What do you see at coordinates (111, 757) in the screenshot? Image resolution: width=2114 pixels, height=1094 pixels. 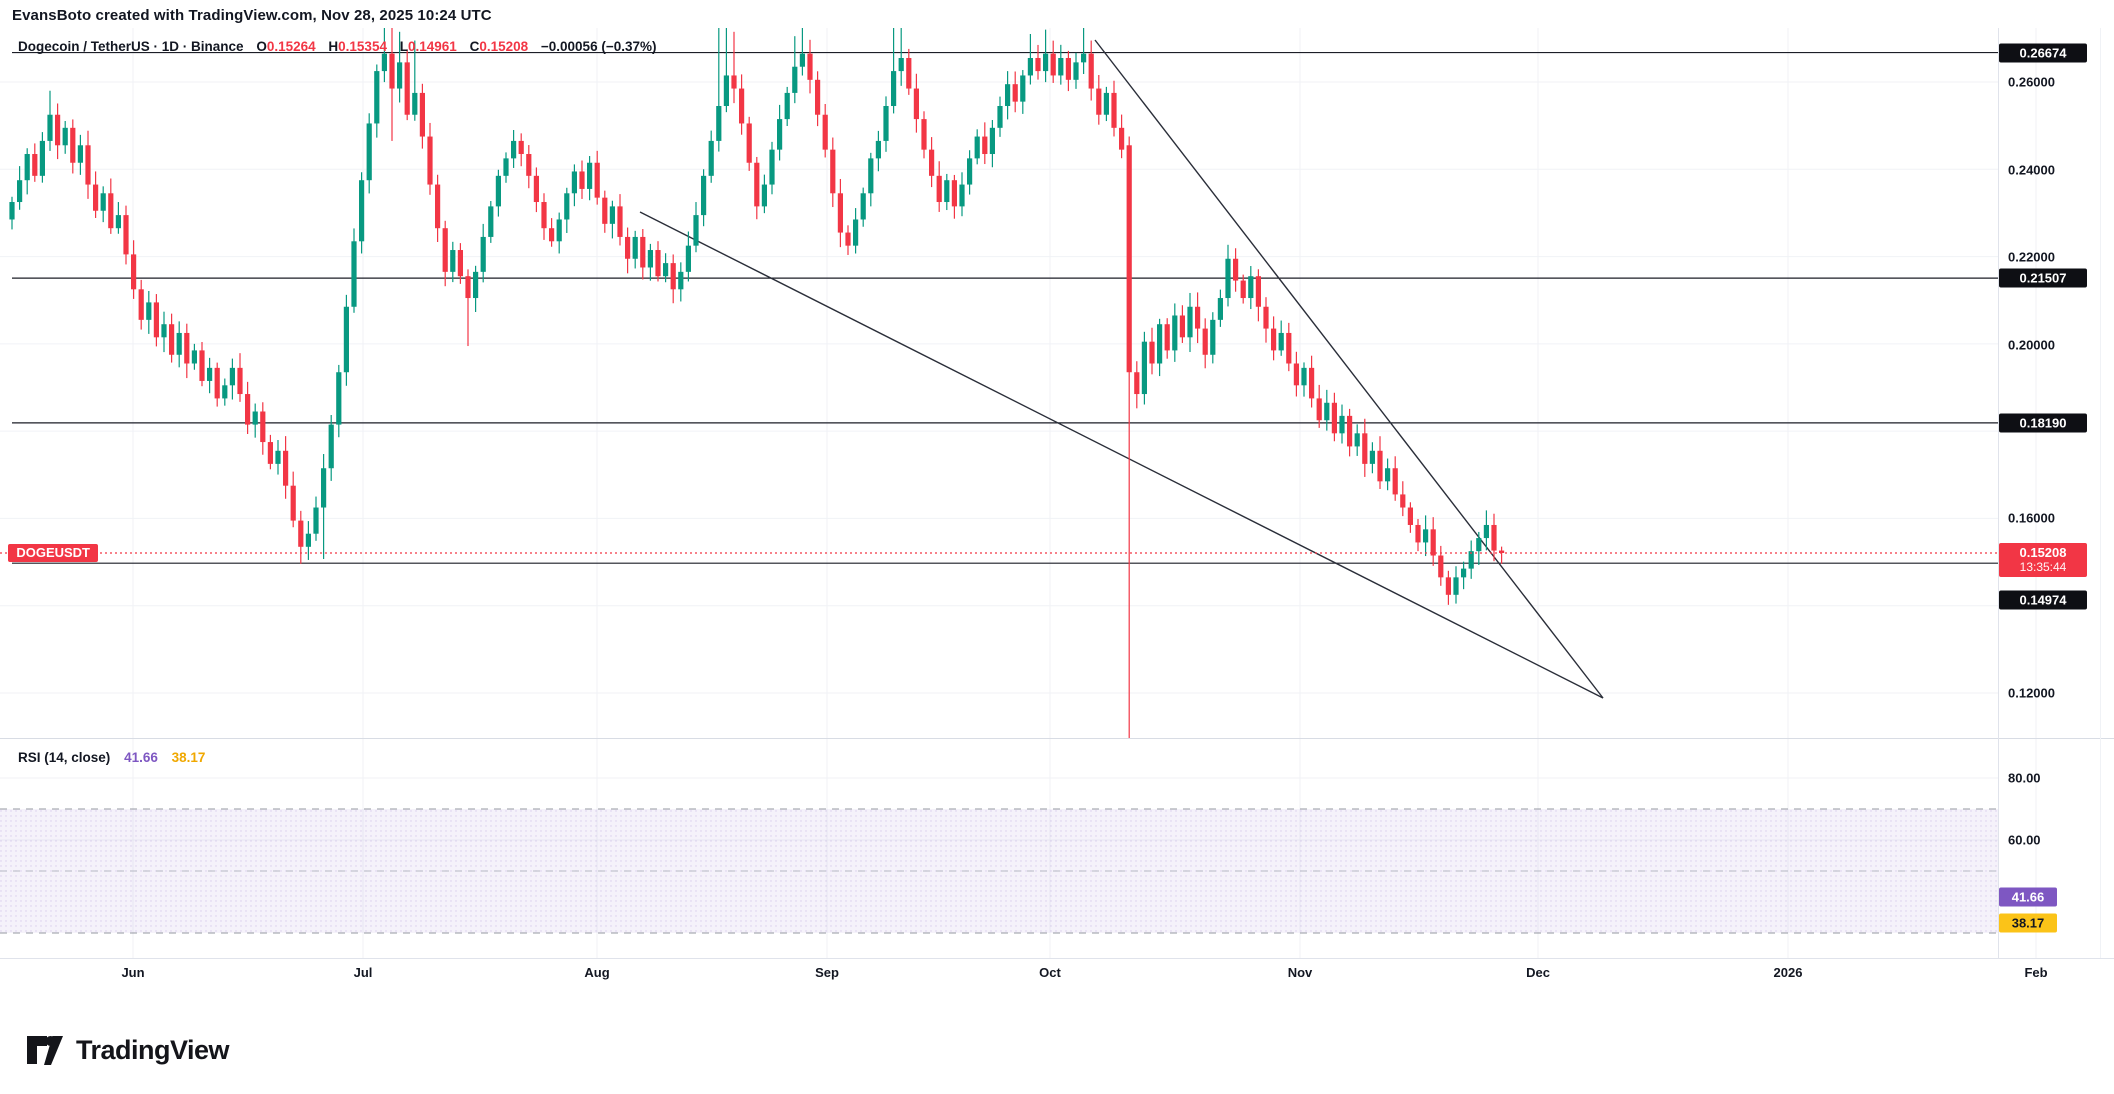 I see `rsi-legend: RSI (14, close) 41.66 38.17` at bounding box center [111, 757].